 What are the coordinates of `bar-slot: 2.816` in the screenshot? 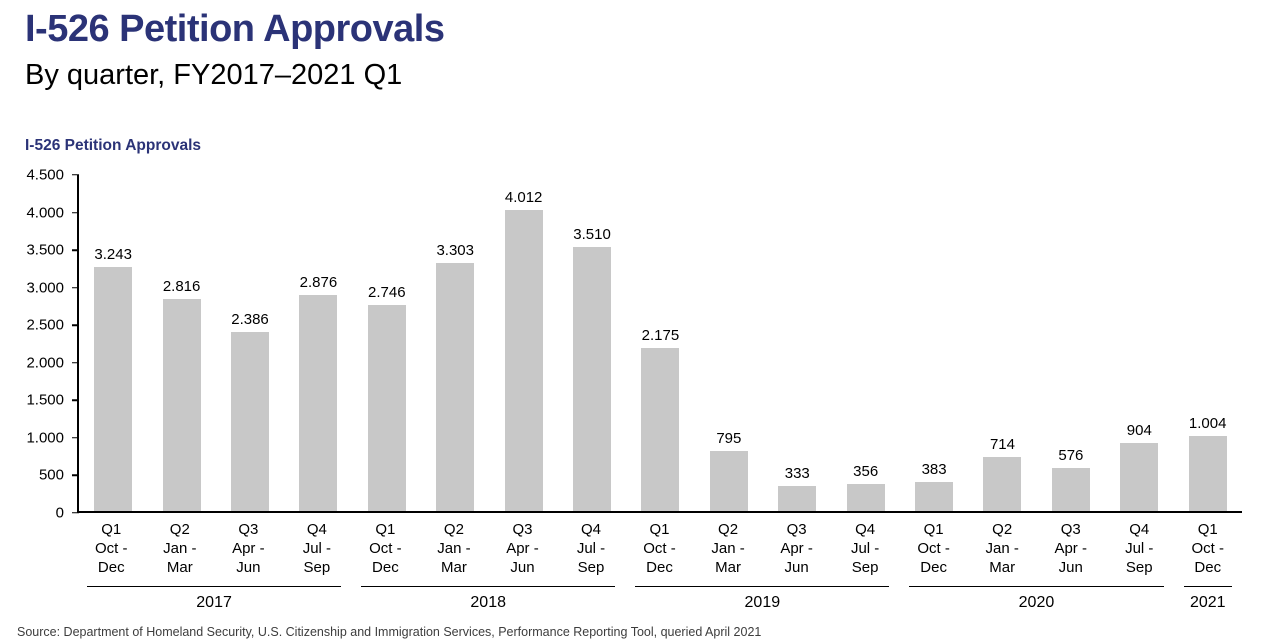 It's located at (181, 394).